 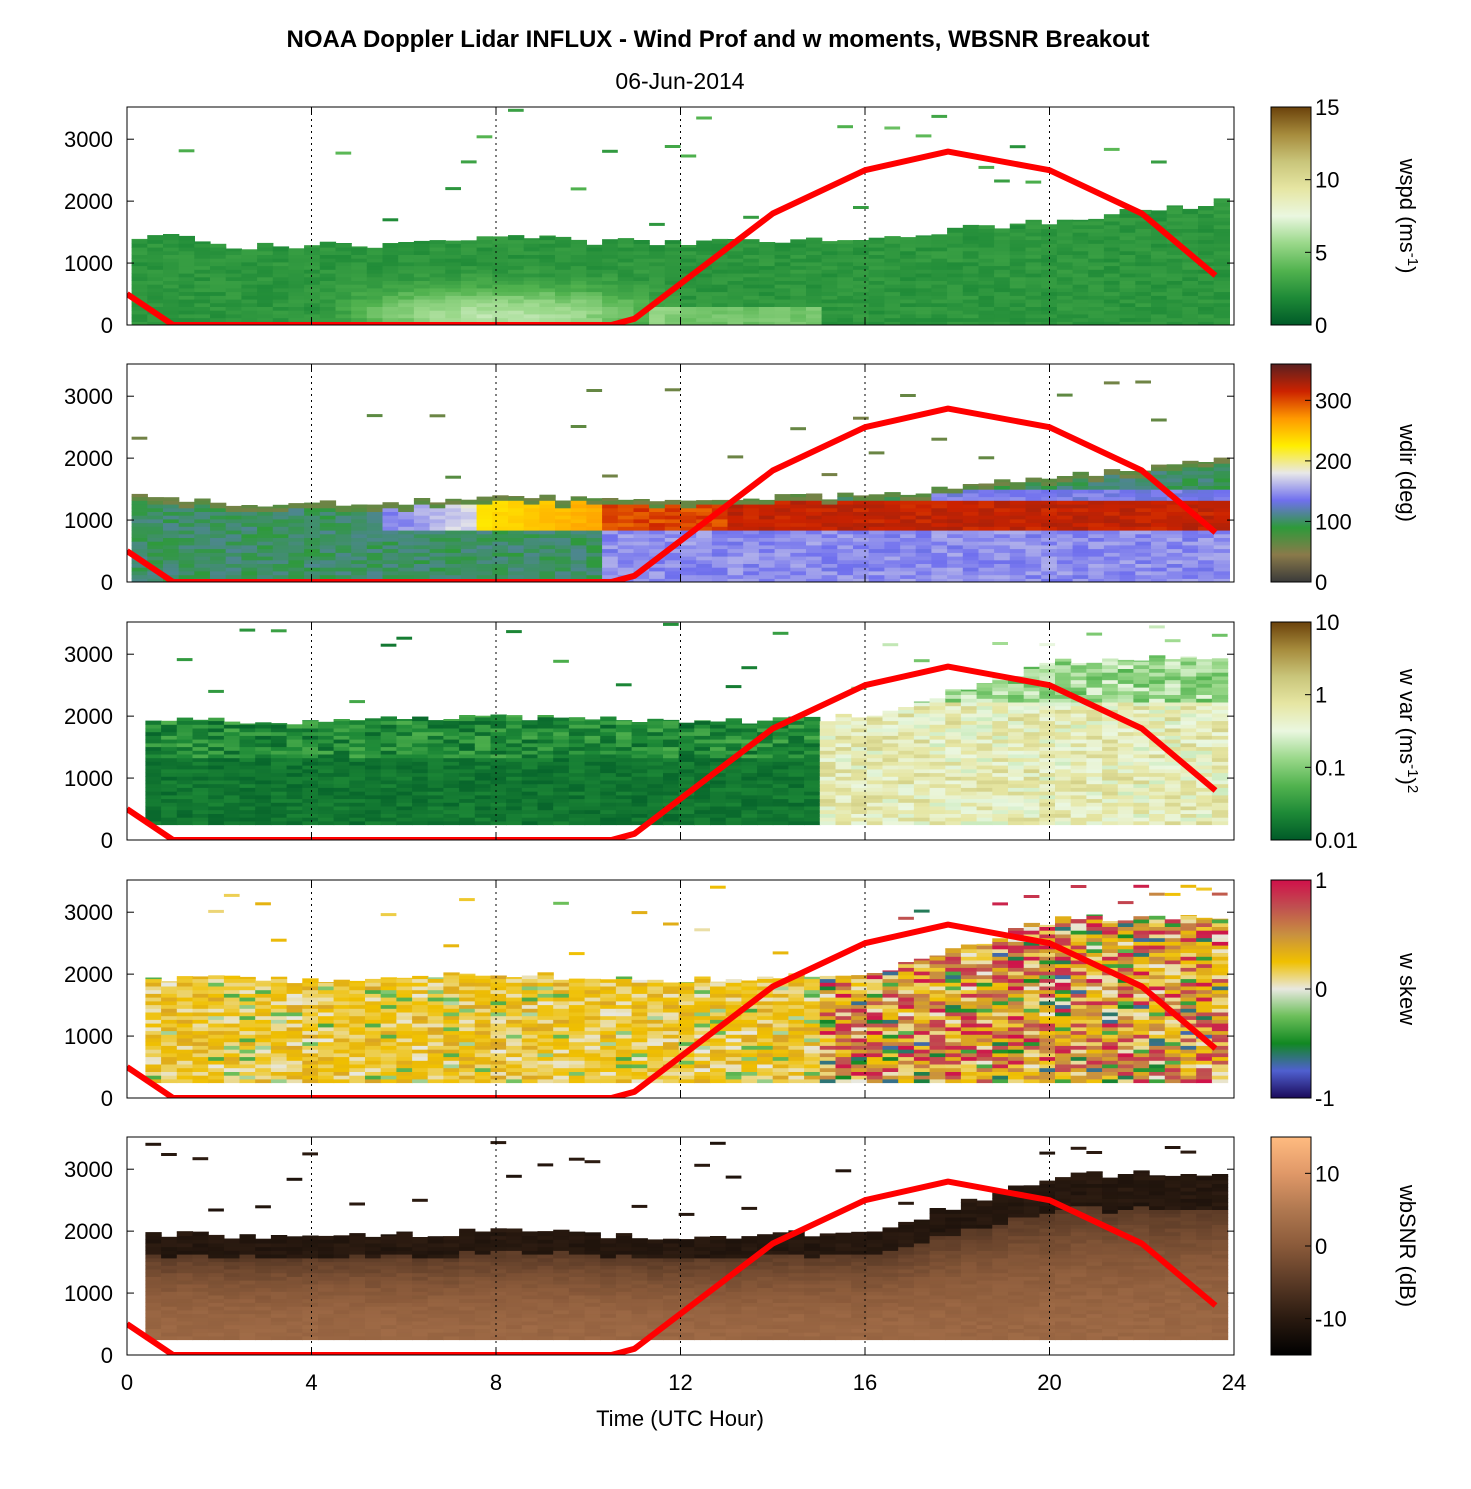 What do you see at coordinates (1327, 180) in the screenshot?
I see `colorbar-tick-label: 10` at bounding box center [1327, 180].